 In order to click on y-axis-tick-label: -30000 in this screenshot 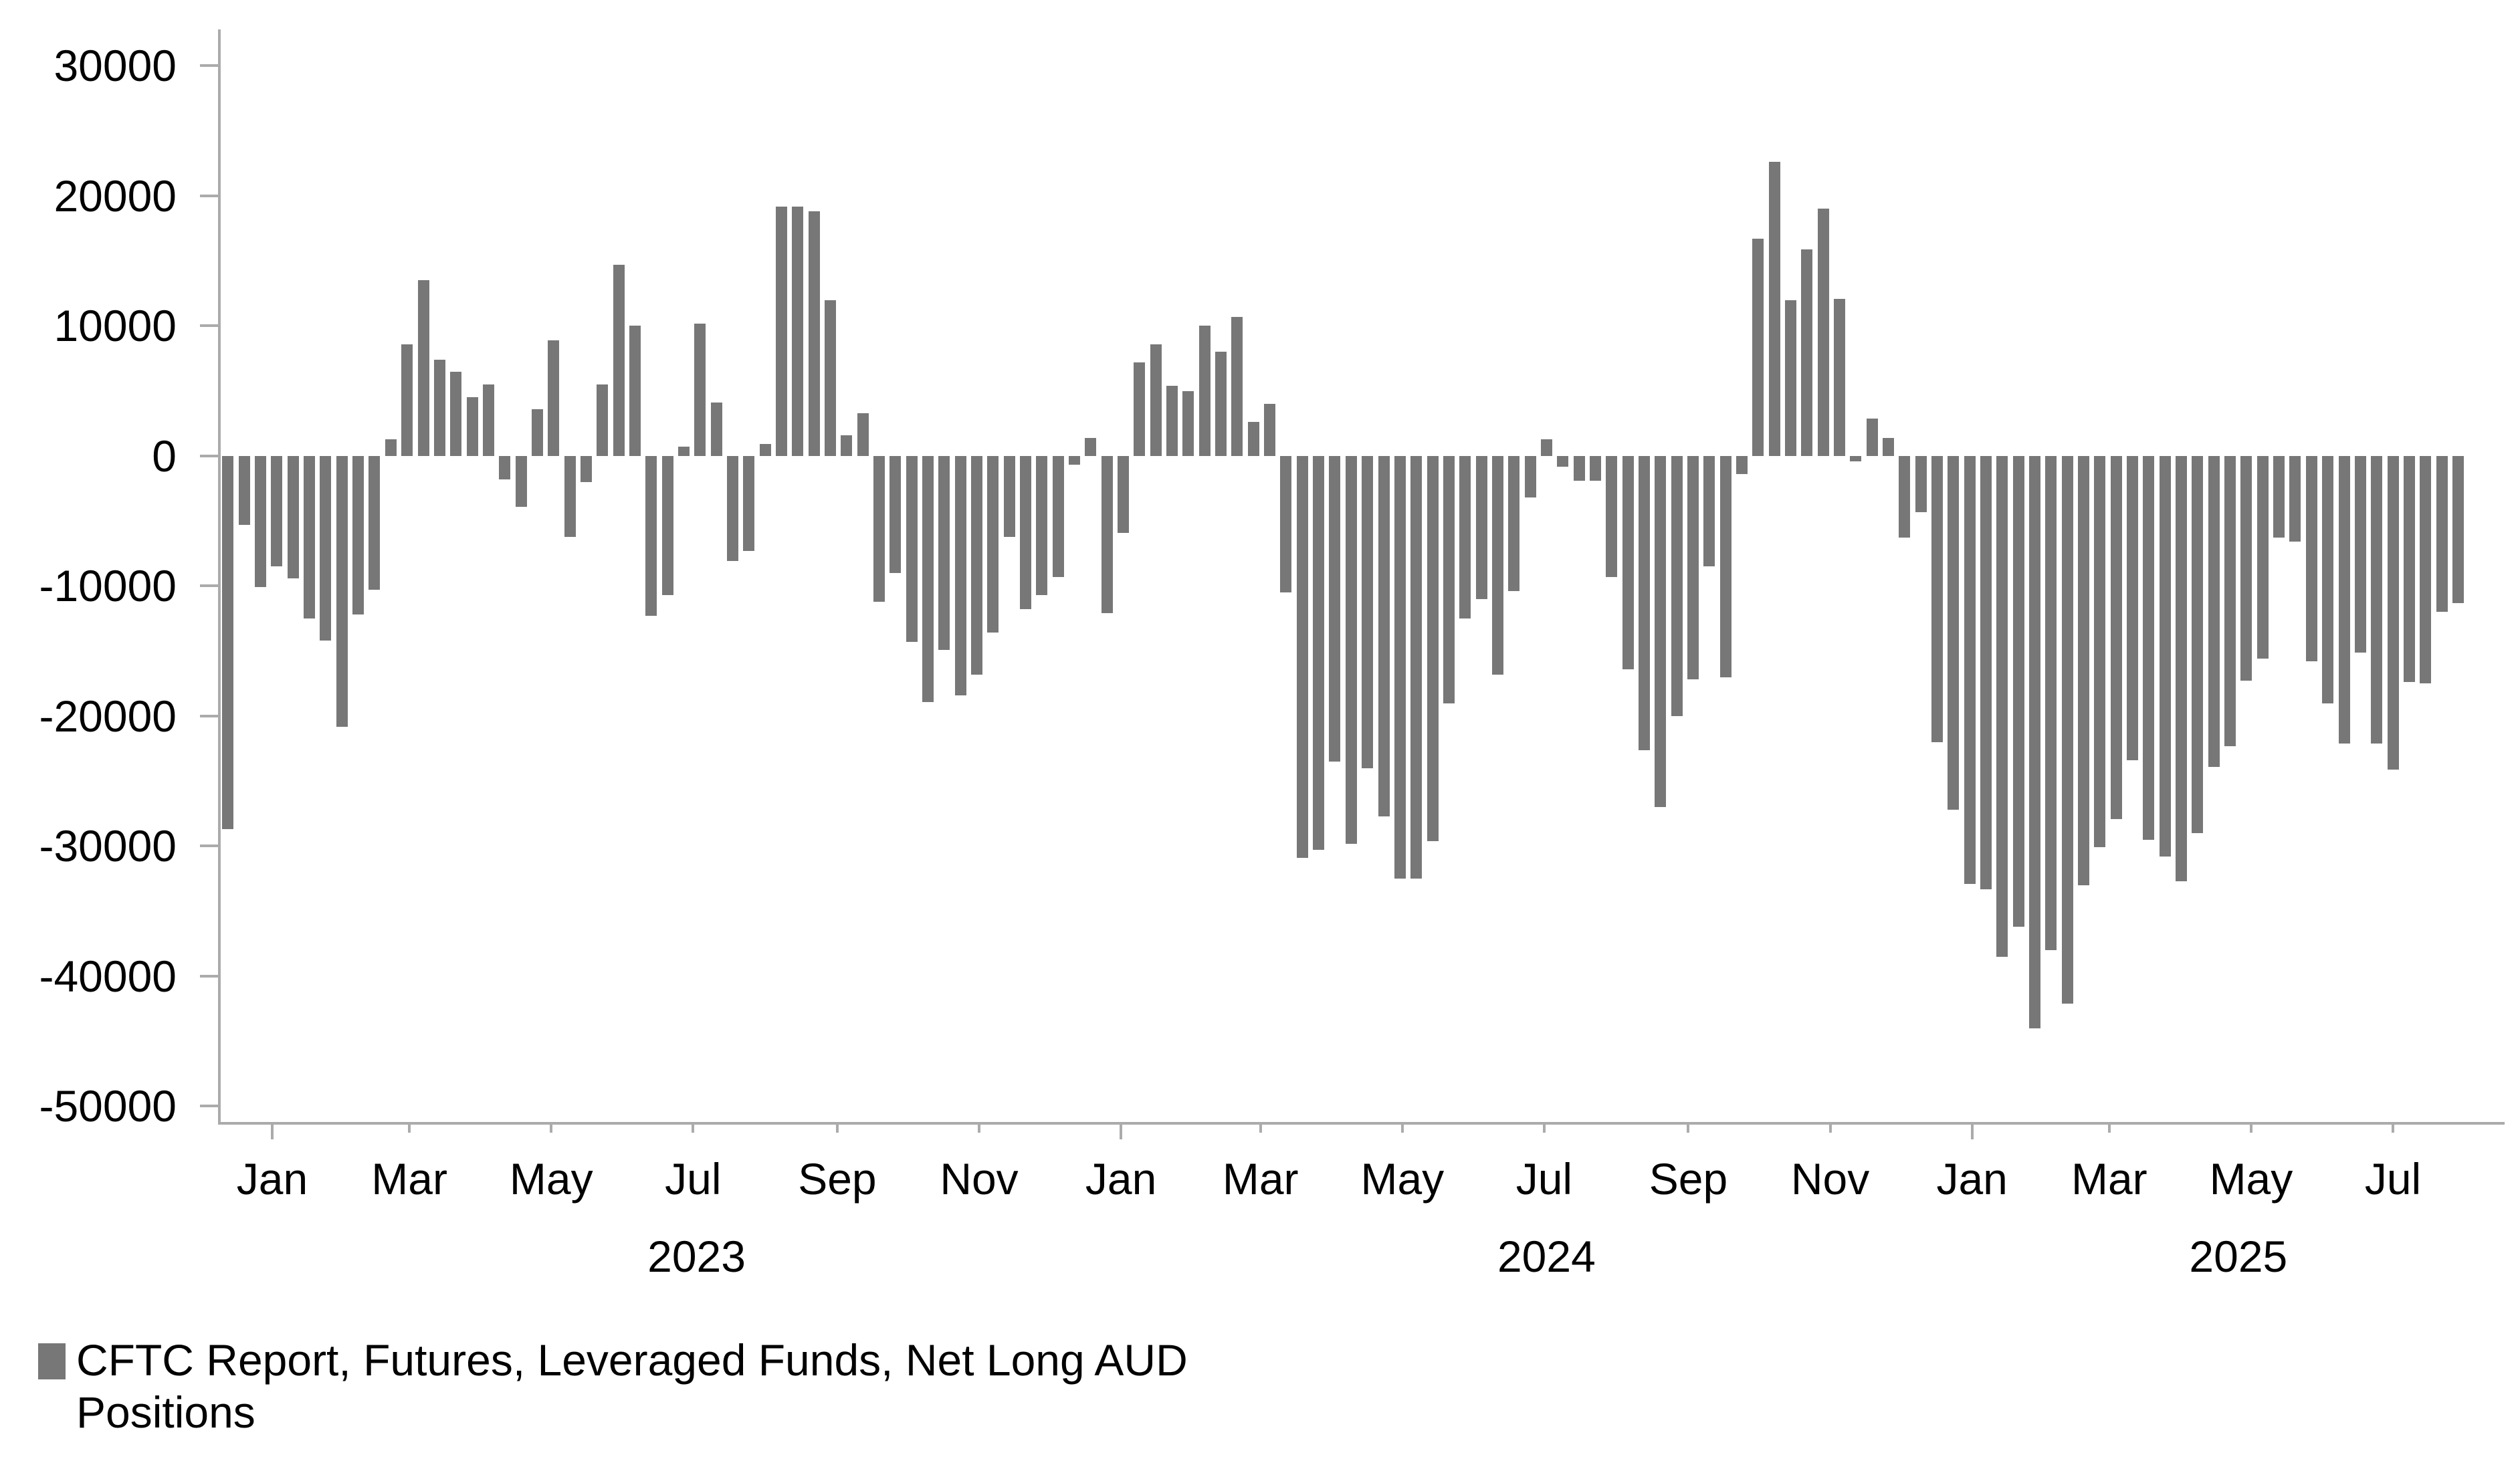, I will do `click(108, 846)`.